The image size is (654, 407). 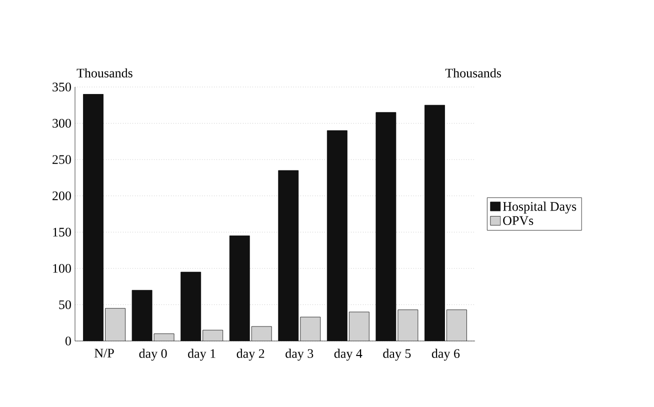 What do you see at coordinates (446, 354) in the screenshot?
I see `x-tick-label: day 6` at bounding box center [446, 354].